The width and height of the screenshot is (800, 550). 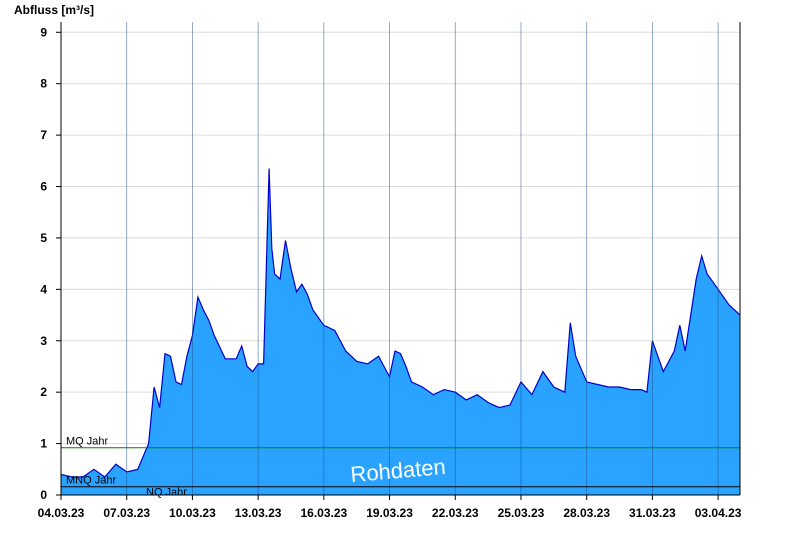 What do you see at coordinates (323, 513) in the screenshot?
I see `x-tick-label: 16.03.23` at bounding box center [323, 513].